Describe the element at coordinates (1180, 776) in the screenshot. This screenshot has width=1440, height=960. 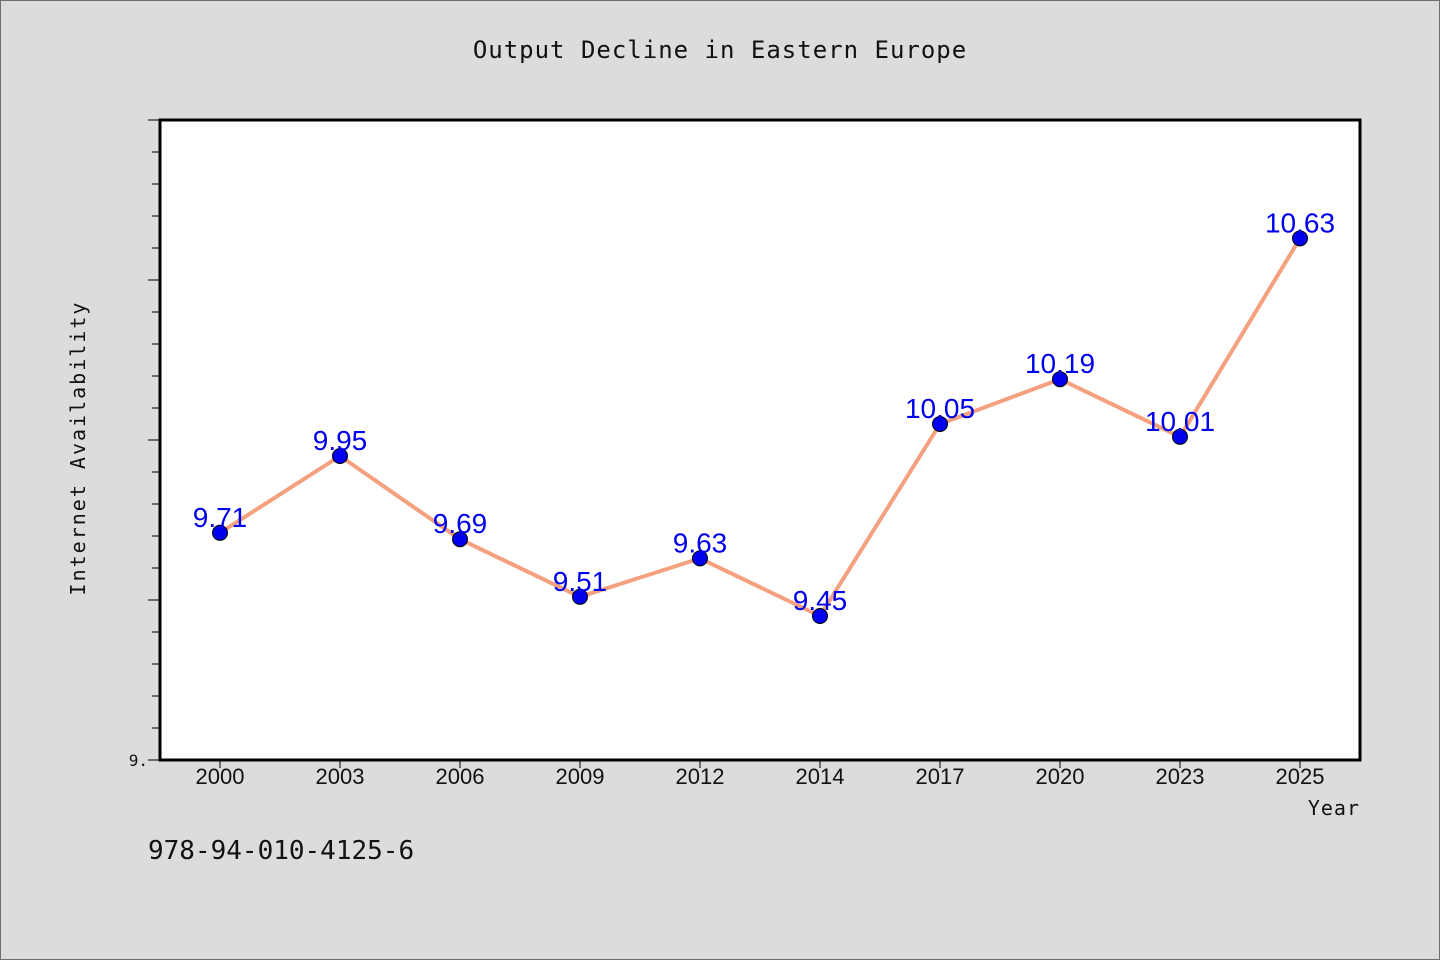
I see `x-tick-label: 2023` at that location.